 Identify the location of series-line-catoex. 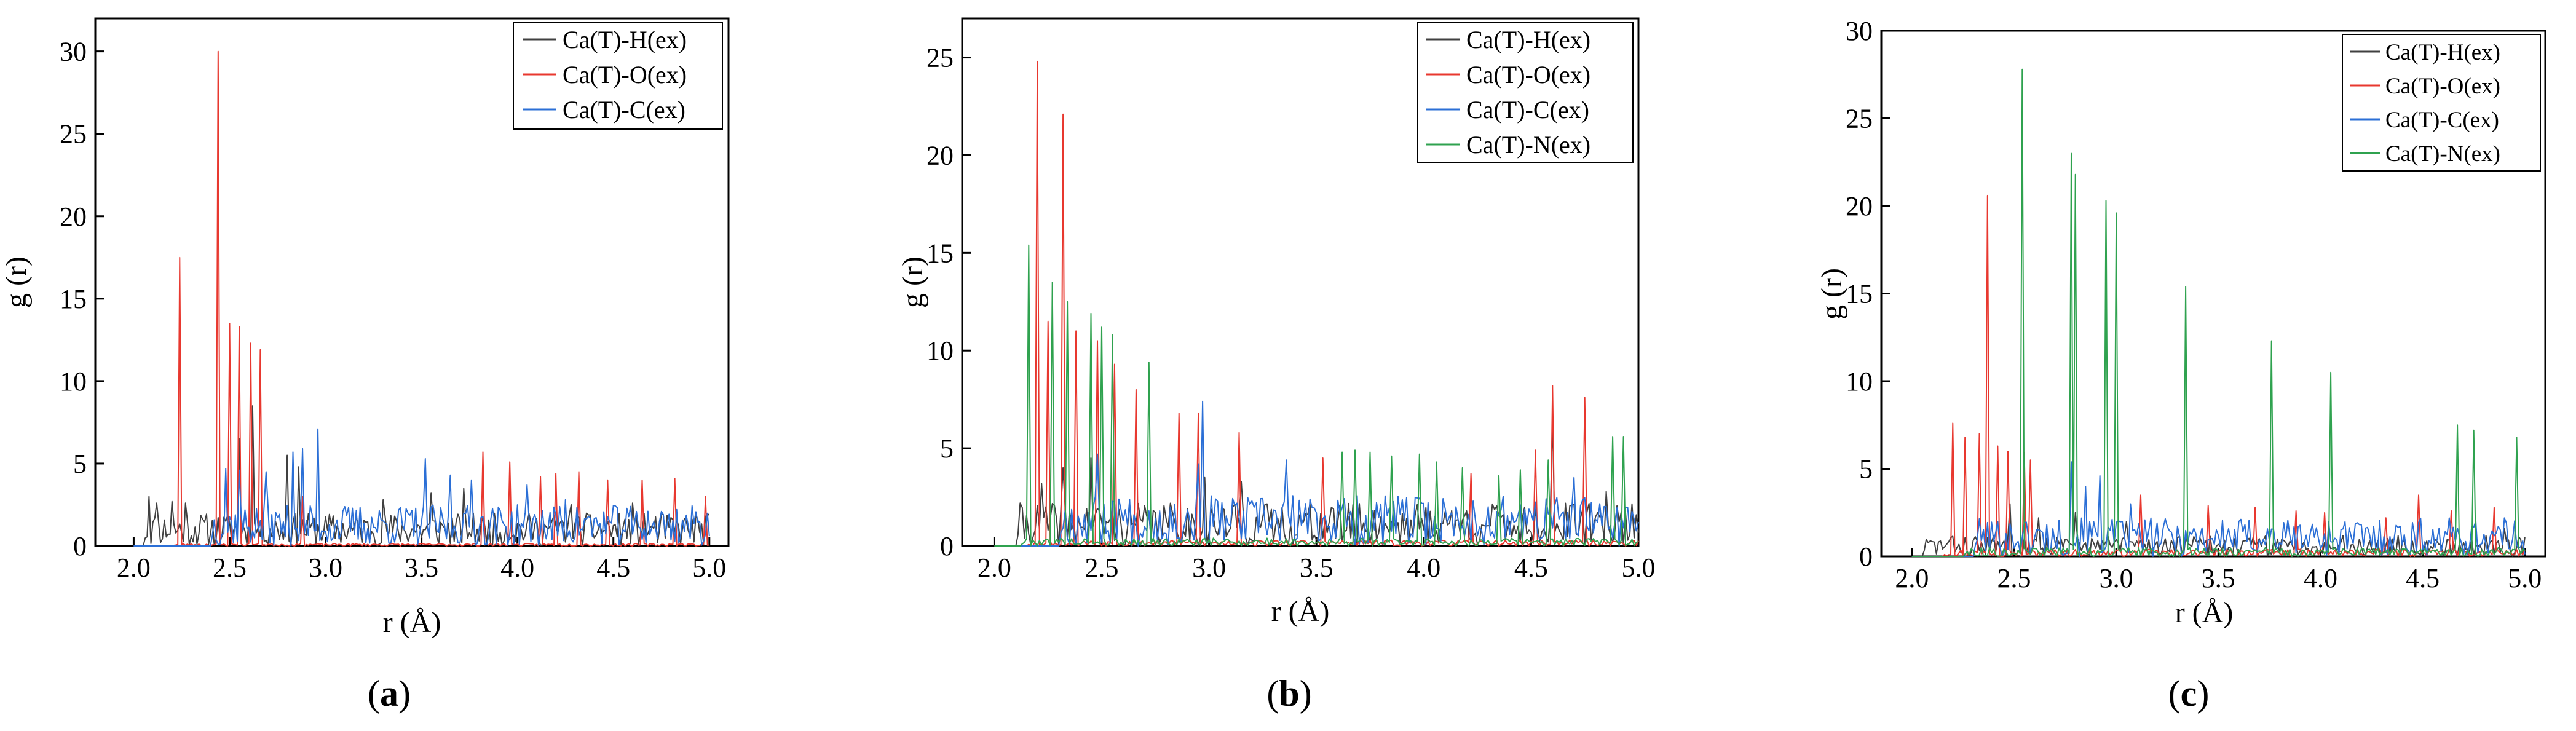
(2218, 375).